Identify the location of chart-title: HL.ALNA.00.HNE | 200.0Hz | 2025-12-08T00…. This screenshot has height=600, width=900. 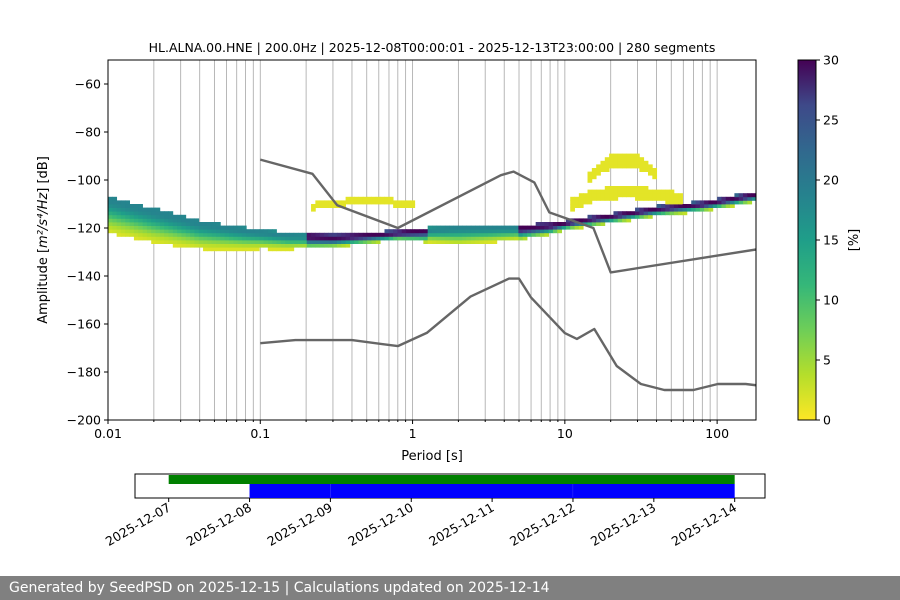
(432, 47).